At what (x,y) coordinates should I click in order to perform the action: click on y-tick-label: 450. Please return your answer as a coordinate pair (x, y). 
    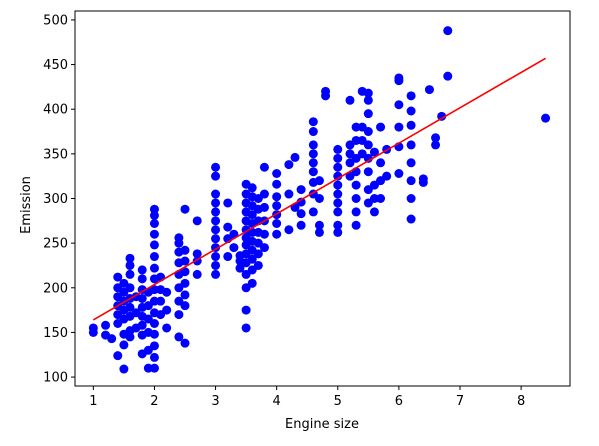
    Looking at the image, I should click on (55, 65).